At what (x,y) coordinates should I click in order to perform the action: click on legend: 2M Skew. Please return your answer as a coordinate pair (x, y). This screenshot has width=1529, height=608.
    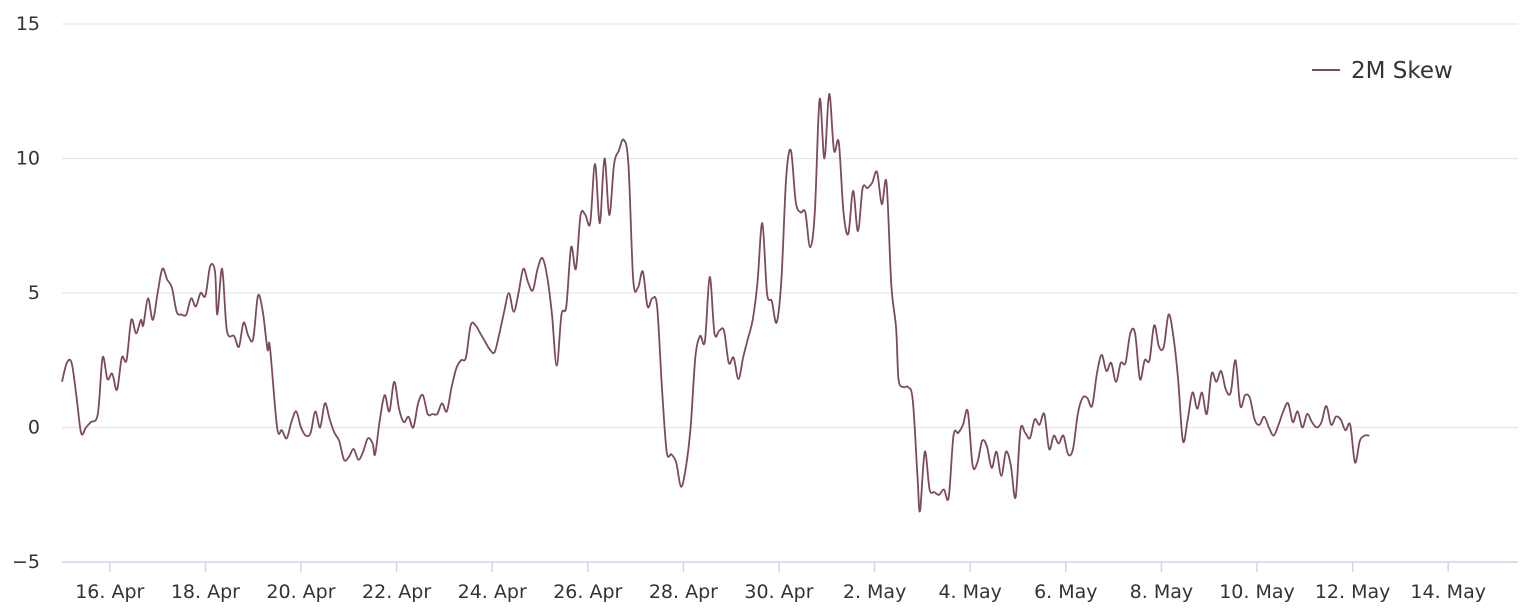
    Looking at the image, I should click on (1382, 71).